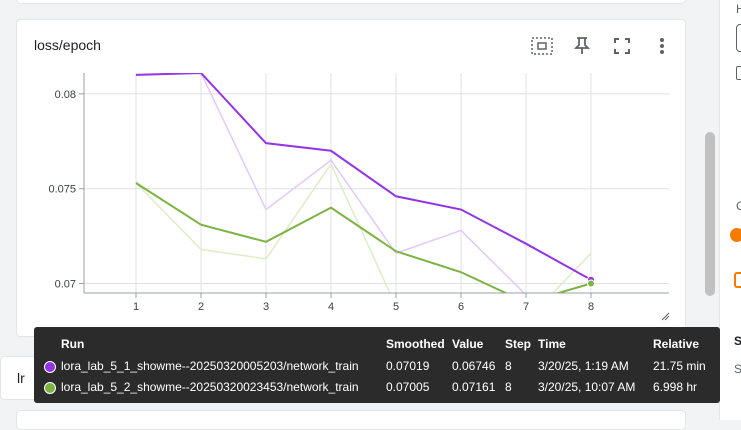 The height and width of the screenshot is (430, 741). What do you see at coordinates (552, 344) in the screenshot?
I see `tooltip-header-time: Time` at bounding box center [552, 344].